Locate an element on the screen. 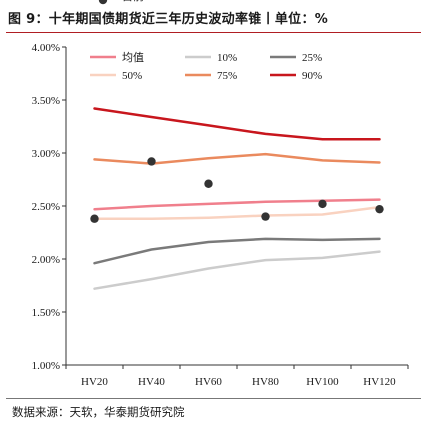 The image size is (427, 427). x-tick-label: HV60 is located at coordinates (208, 382).